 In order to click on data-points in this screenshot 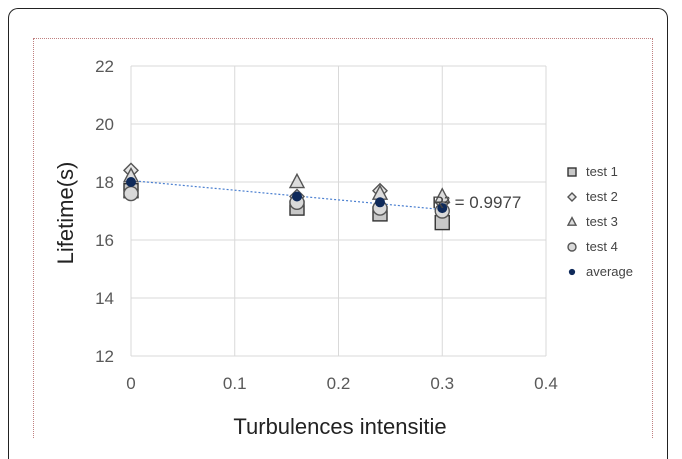, I will do `click(286, 196)`.